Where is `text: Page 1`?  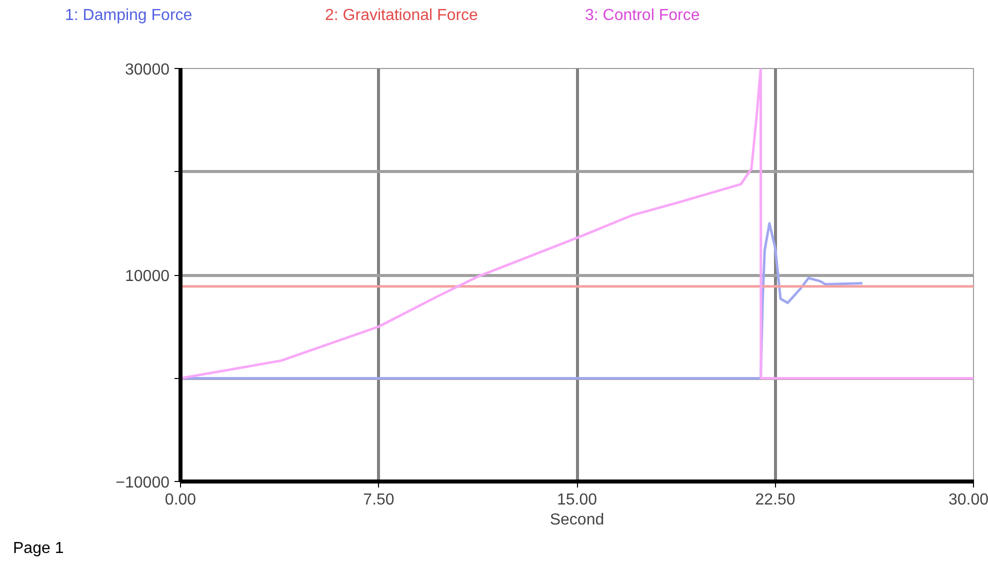
text: Page 1 is located at coordinates (38, 549).